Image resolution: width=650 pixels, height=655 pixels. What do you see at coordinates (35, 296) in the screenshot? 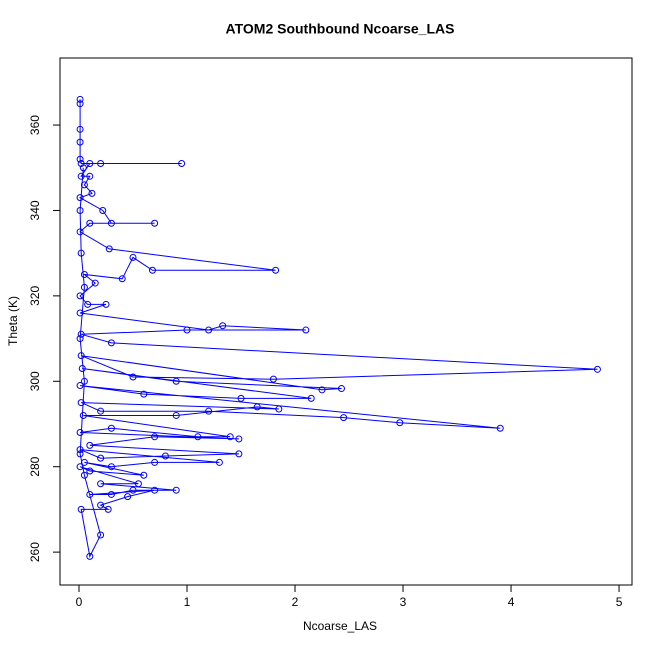
I see `y-tick-label: 320` at bounding box center [35, 296].